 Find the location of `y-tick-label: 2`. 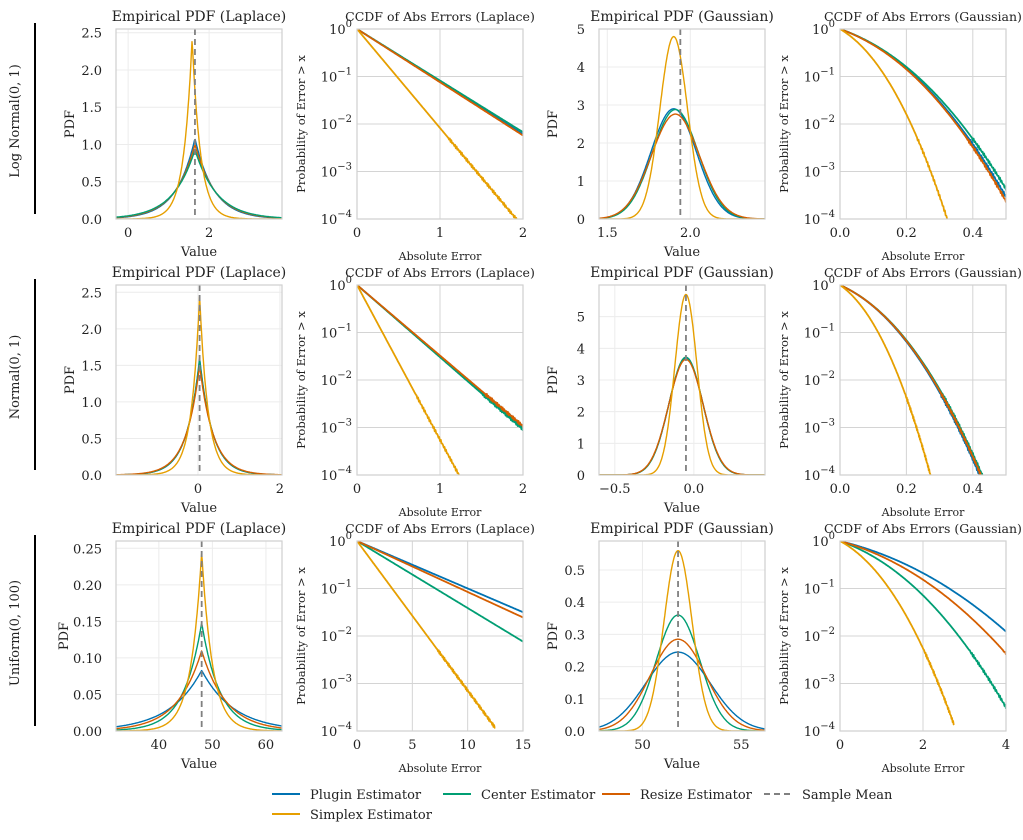

y-tick-label: 2 is located at coordinates (581, 413).